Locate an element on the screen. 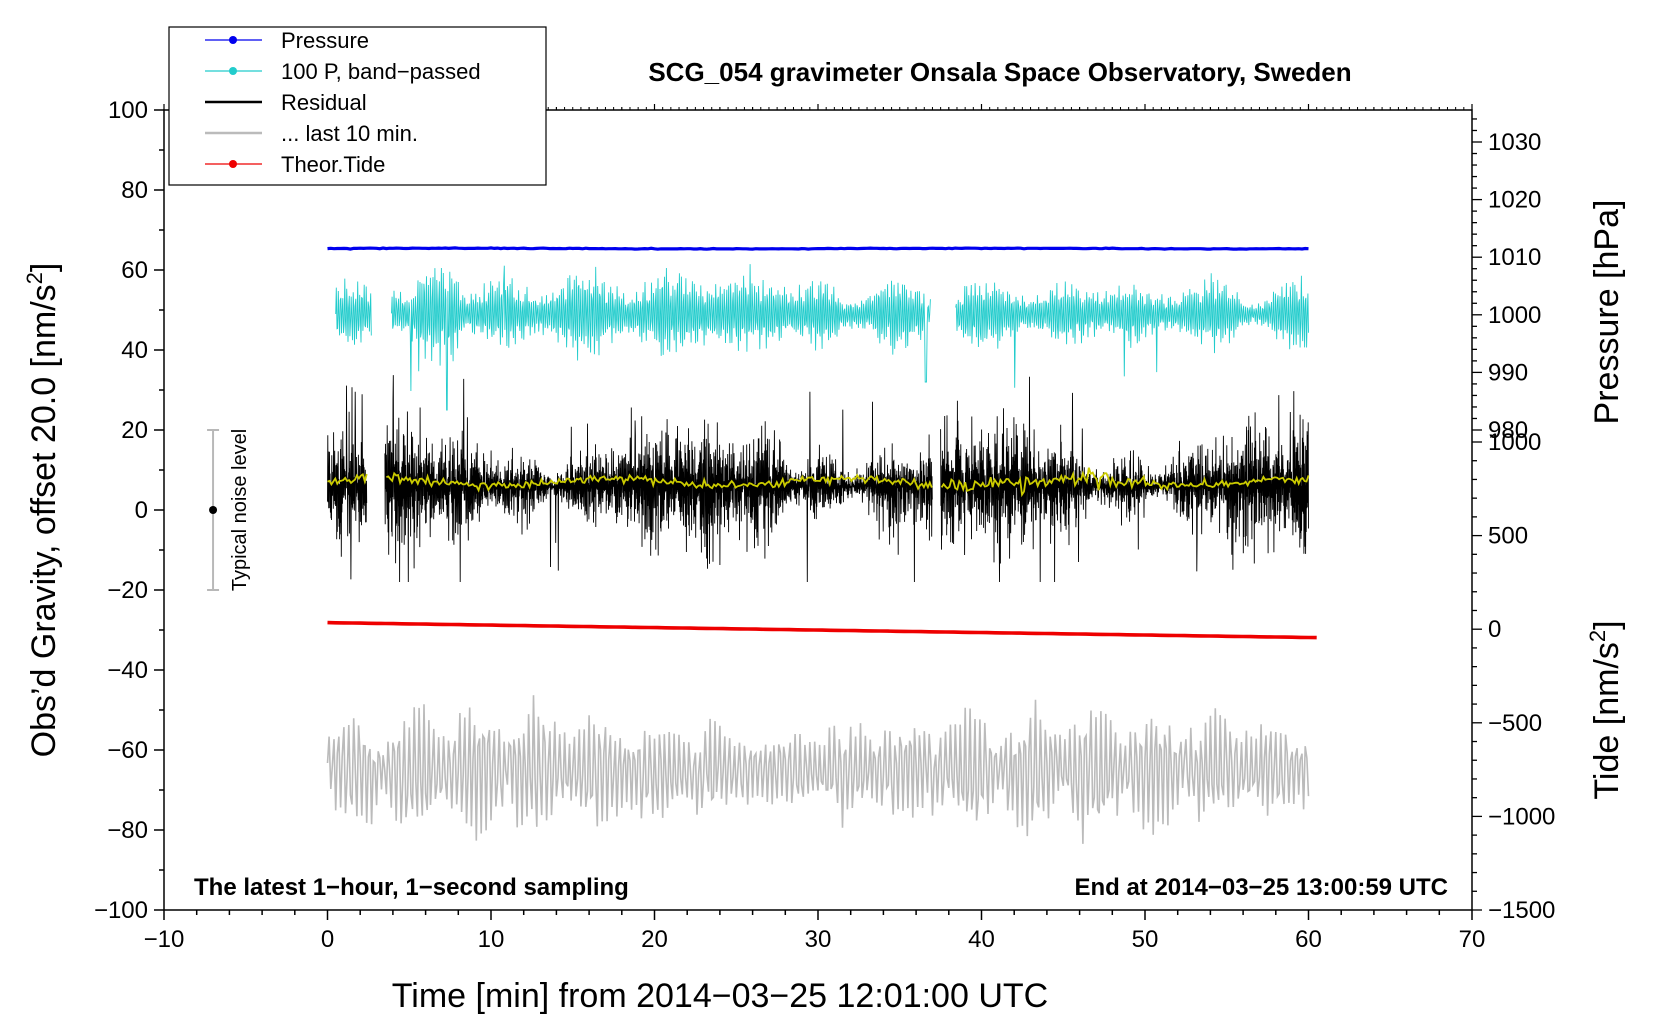 The height and width of the screenshot is (1020, 1660). series-bandpassed-pressure is located at coordinates (822, 337).